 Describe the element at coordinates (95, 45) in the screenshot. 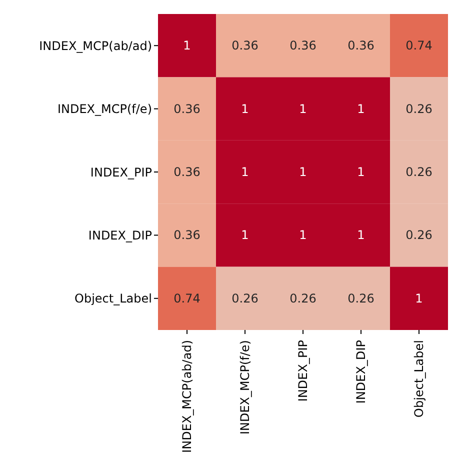

I see `y-tick-label: INDEX_MCP(ab/ad)` at that location.